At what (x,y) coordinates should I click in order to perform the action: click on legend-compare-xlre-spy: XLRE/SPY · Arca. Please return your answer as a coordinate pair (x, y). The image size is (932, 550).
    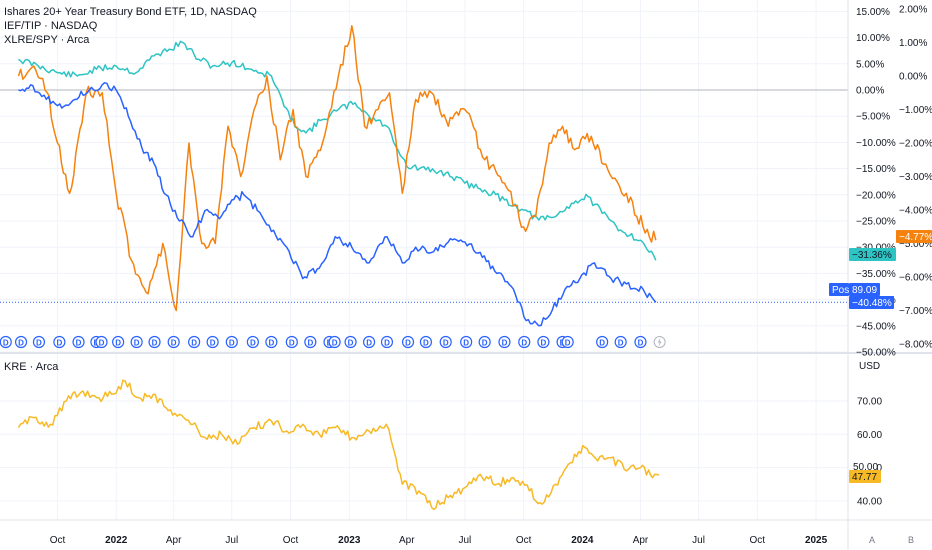
    Looking at the image, I should click on (47, 40).